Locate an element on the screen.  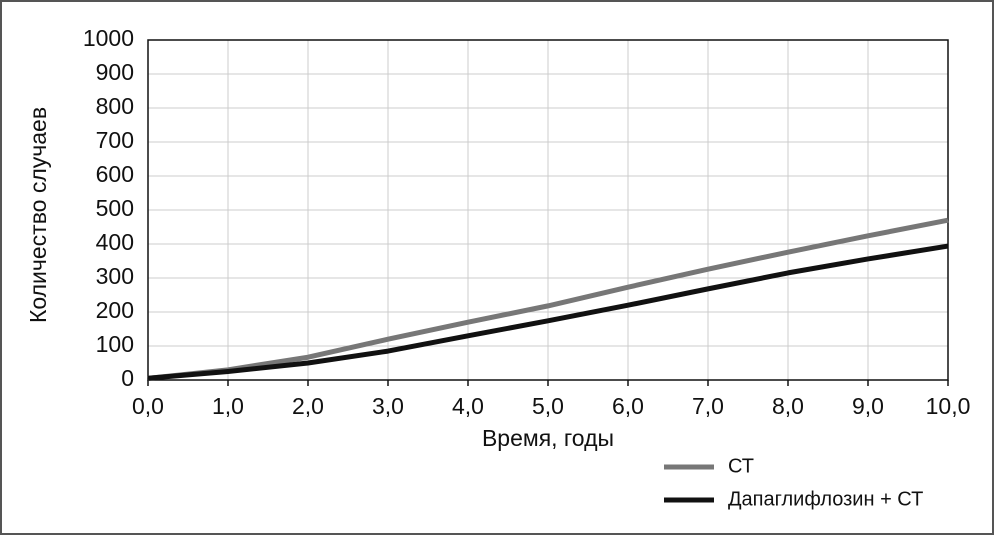
y-tick-label: 400 is located at coordinates (115, 242).